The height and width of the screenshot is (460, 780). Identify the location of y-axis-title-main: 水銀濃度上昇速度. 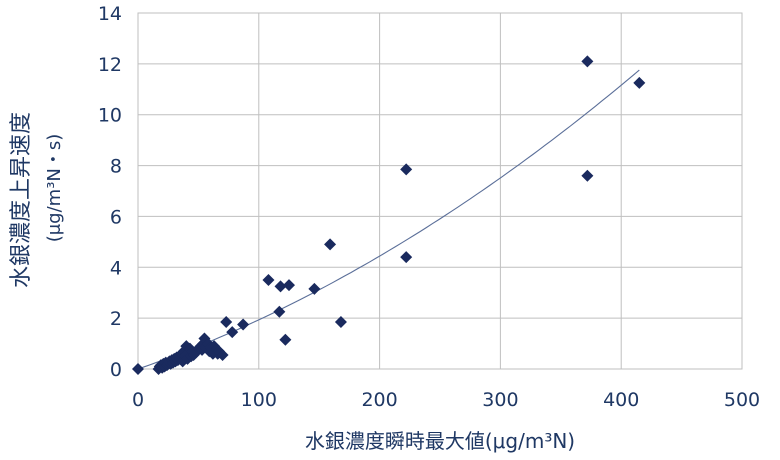
(21, 200).